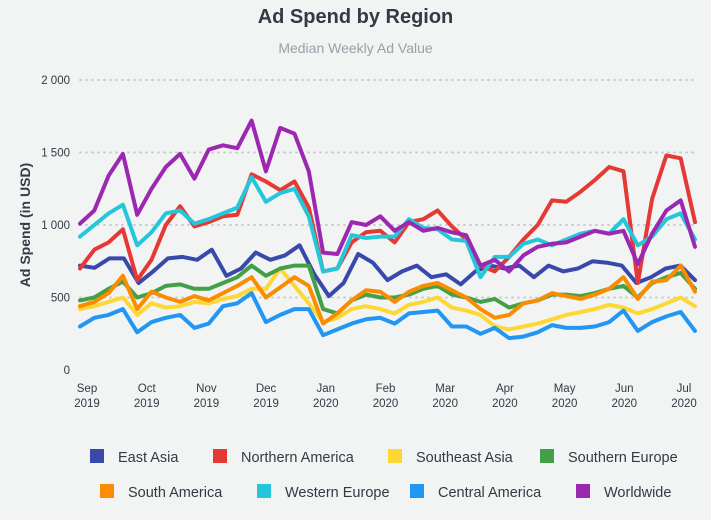 The height and width of the screenshot is (520, 711). I want to click on y-axis-label: Ad Spend (in USD), so click(25, 225).